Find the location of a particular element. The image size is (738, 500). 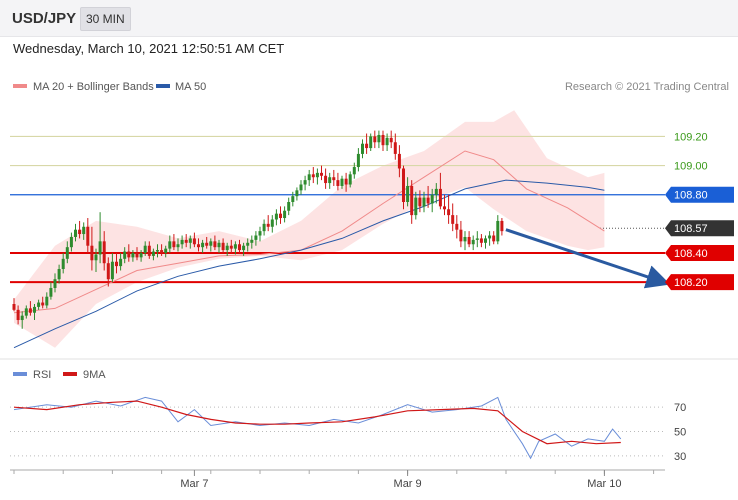

level-tag-support-2: 108.20 is located at coordinates (699, 282).